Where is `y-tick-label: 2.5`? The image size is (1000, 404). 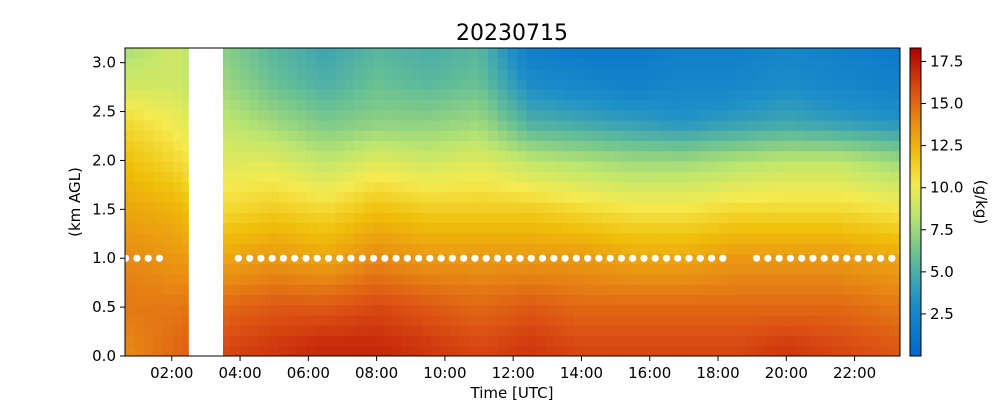 y-tick-label: 2.5 is located at coordinates (104, 112).